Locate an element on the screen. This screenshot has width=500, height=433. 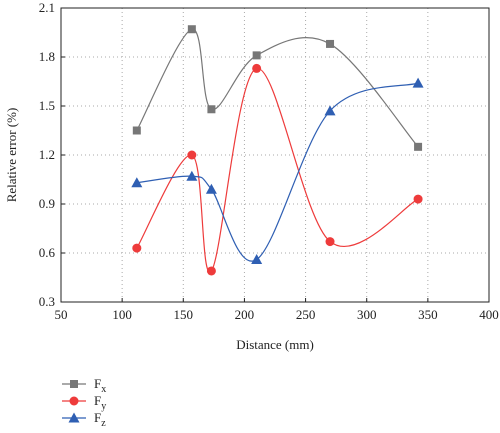
legend-item: Fx is located at coordinates (84, 385).